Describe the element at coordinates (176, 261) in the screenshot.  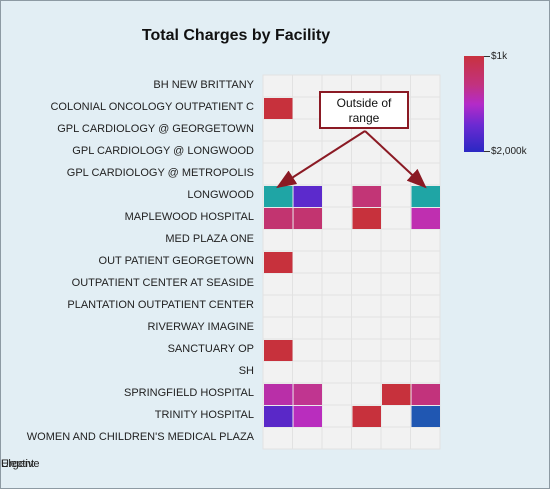
I see `row-label: OUT PATIENT GEORGETOWN` at that location.